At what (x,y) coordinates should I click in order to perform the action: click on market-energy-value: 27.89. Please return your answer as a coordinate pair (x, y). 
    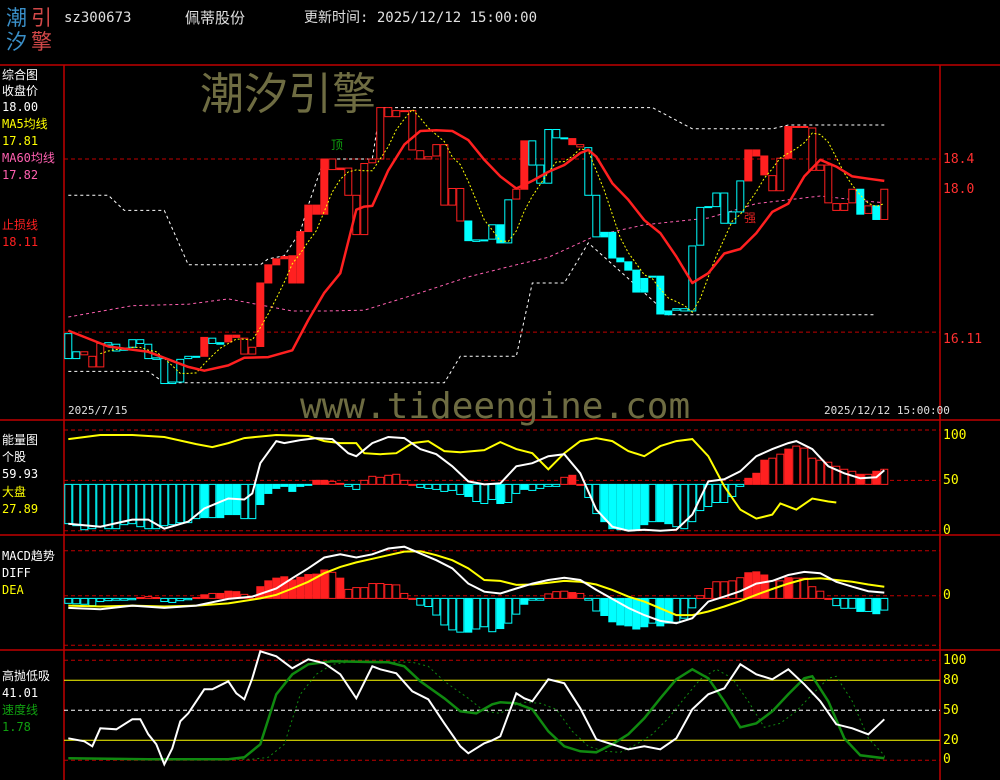
    Looking at the image, I should click on (20, 509).